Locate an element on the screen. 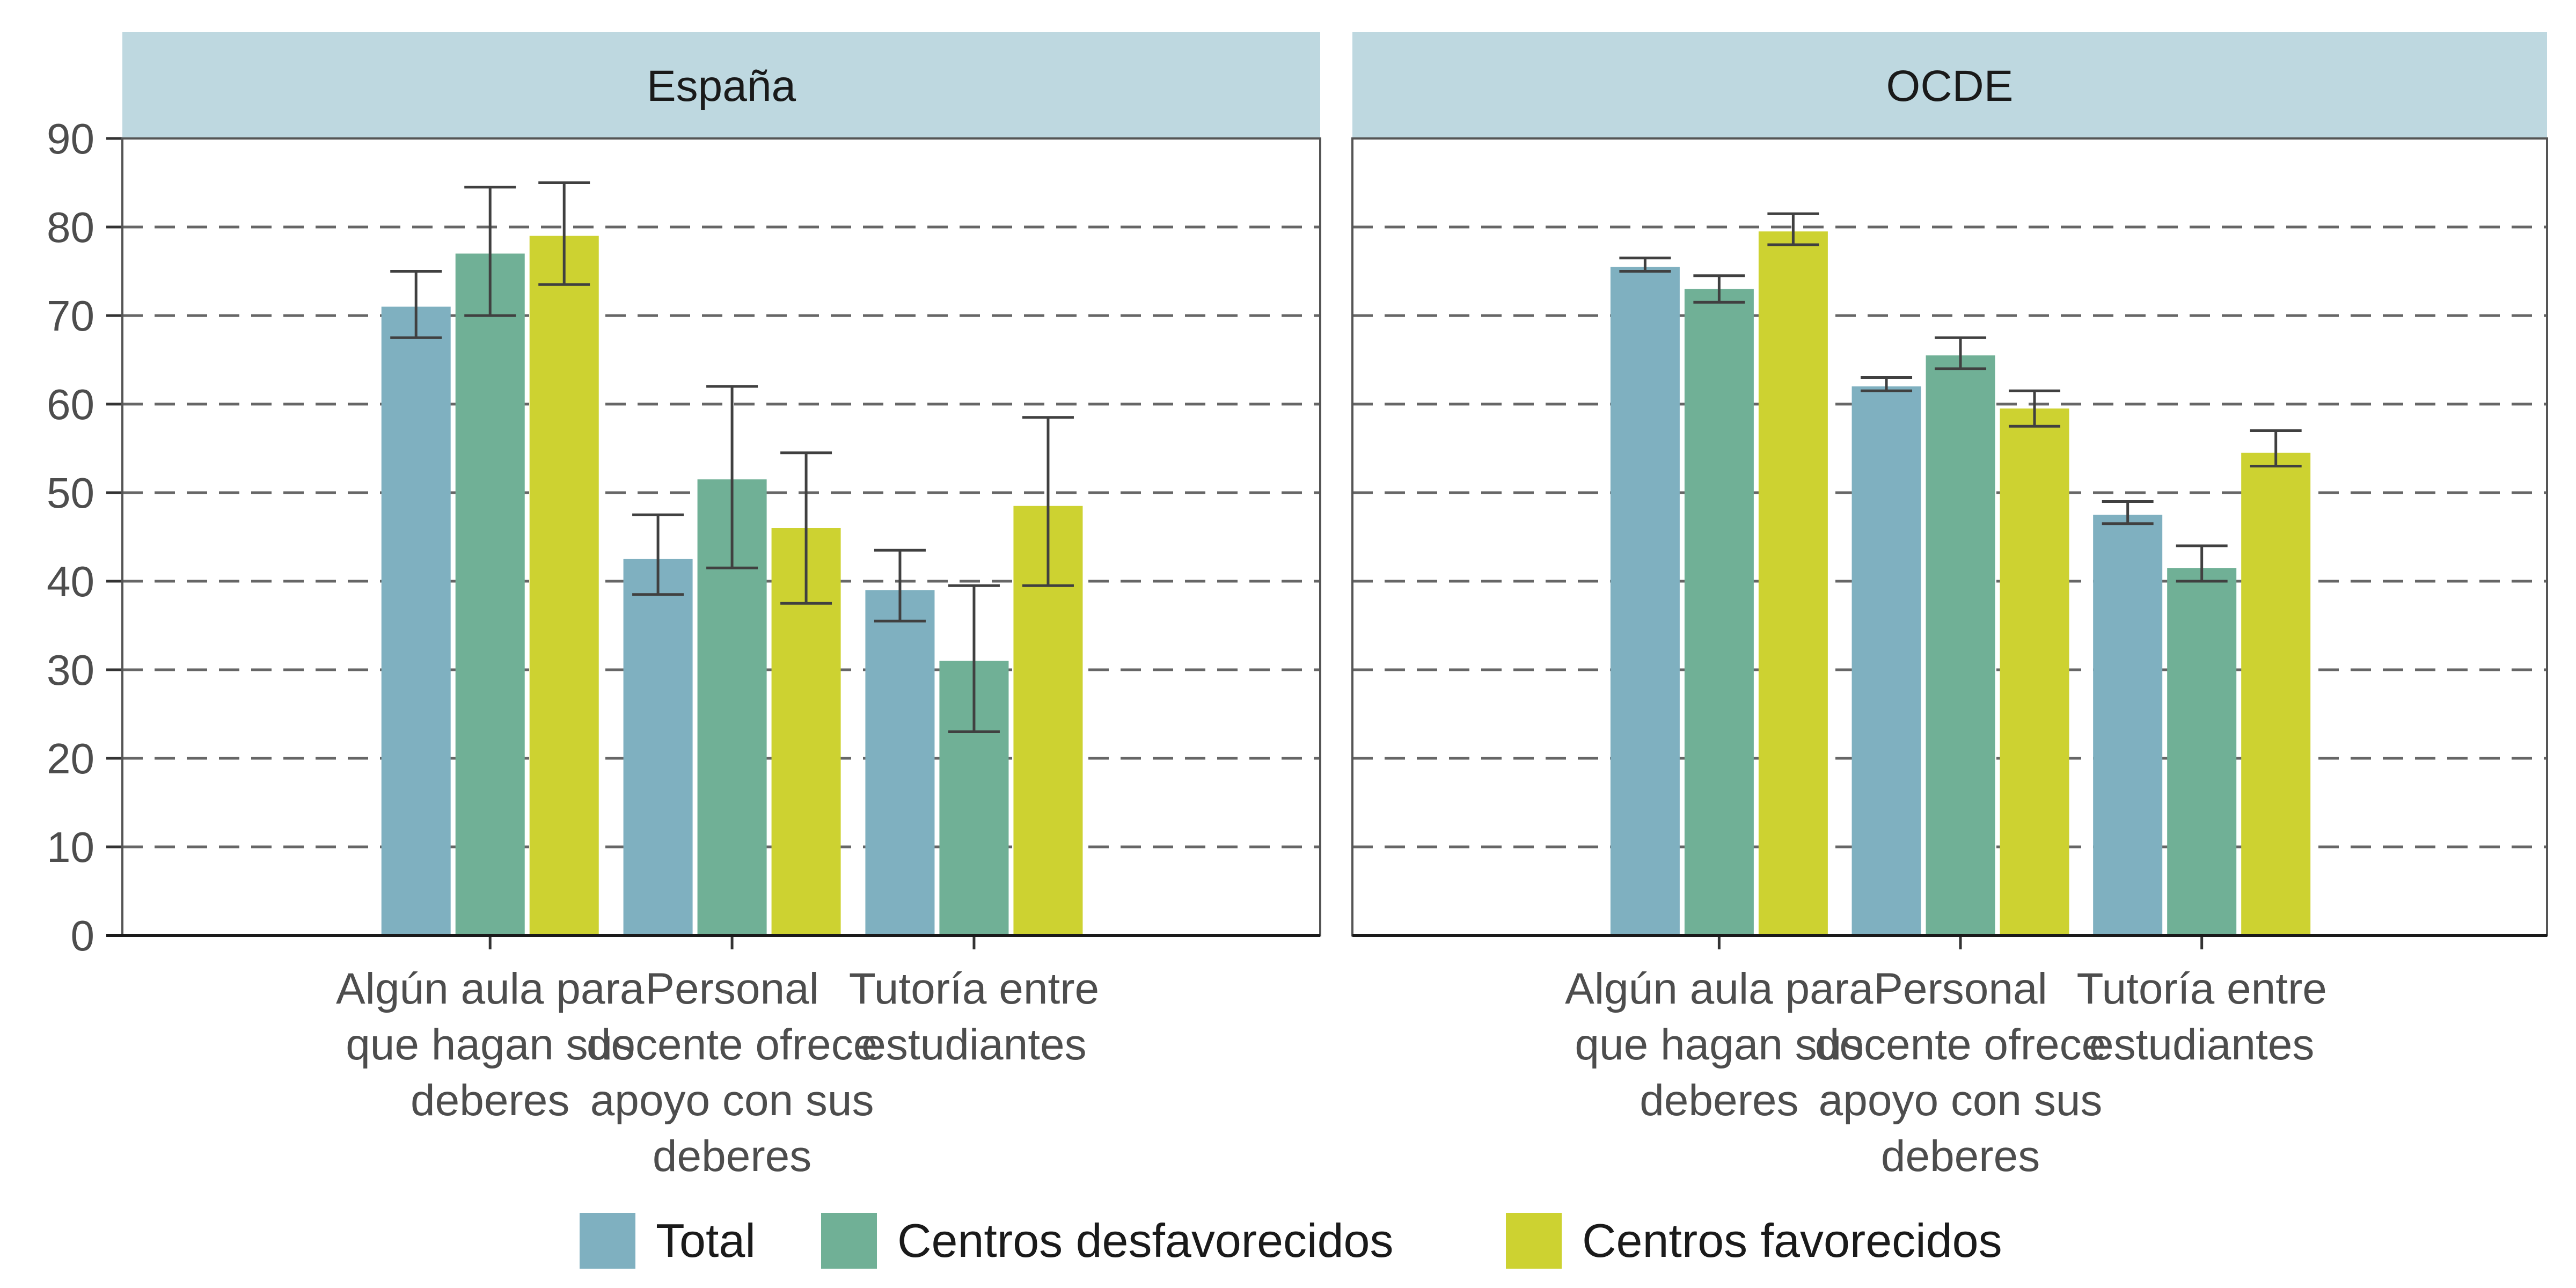  y-tick-label: 10 is located at coordinates (70, 847).